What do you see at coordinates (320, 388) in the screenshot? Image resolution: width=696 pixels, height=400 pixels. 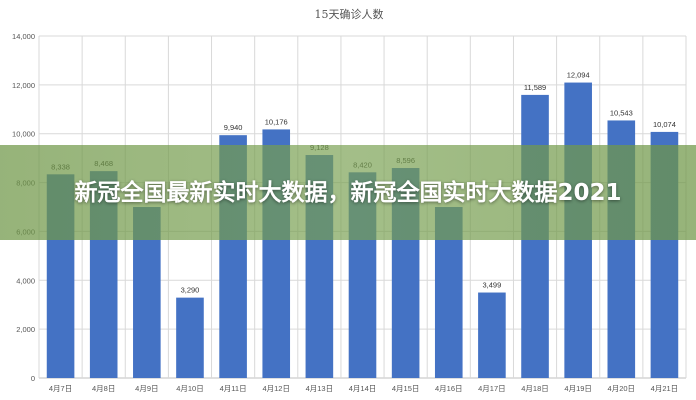 I see `x-tick-label: 4月13日` at bounding box center [320, 388].